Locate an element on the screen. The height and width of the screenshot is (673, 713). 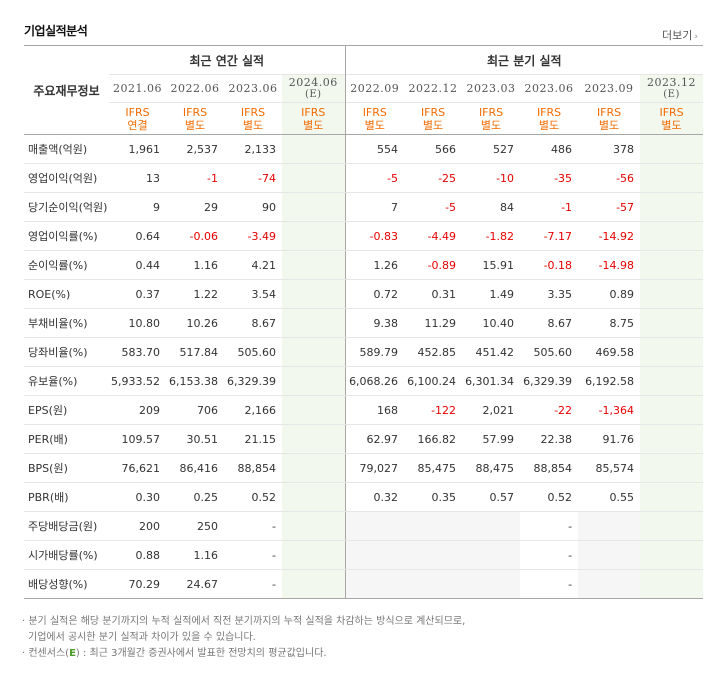
data-cell: 554 is located at coordinates (374, 149).